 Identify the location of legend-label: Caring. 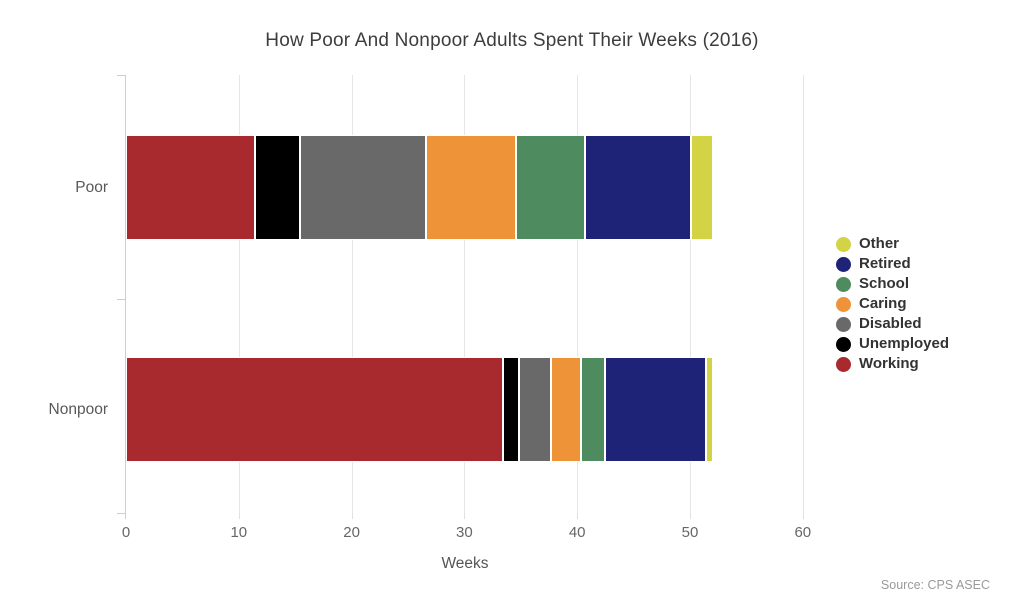
(883, 303).